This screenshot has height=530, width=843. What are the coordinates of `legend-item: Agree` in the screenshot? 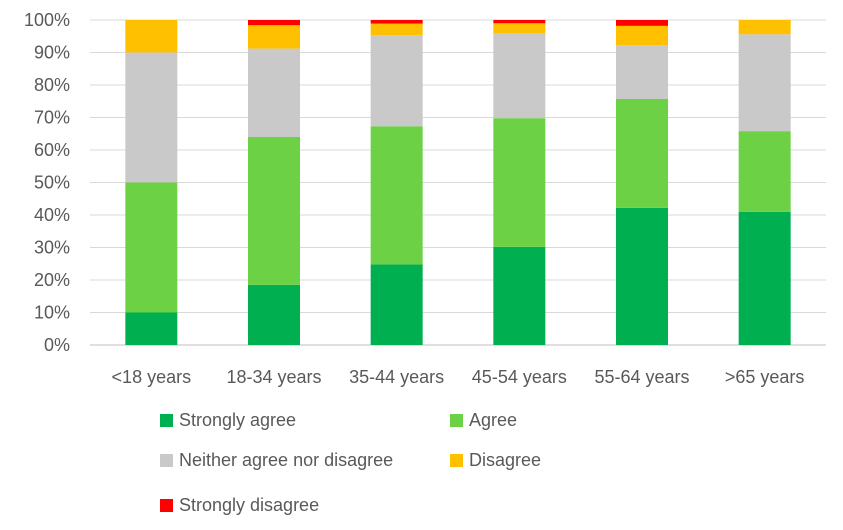 It's located at (483, 420).